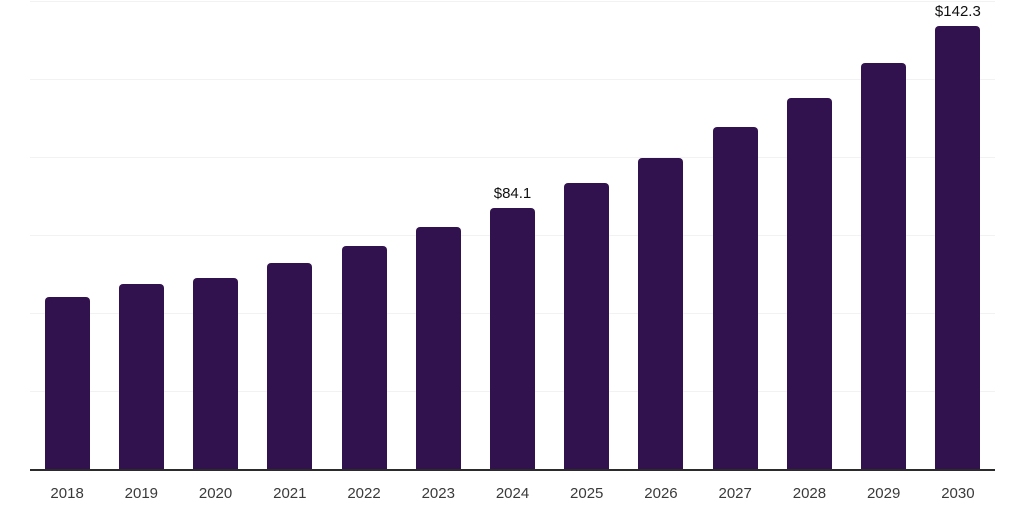 The image size is (1024, 512). Describe the element at coordinates (512, 470) in the screenshot. I see `x-axis-line` at that location.